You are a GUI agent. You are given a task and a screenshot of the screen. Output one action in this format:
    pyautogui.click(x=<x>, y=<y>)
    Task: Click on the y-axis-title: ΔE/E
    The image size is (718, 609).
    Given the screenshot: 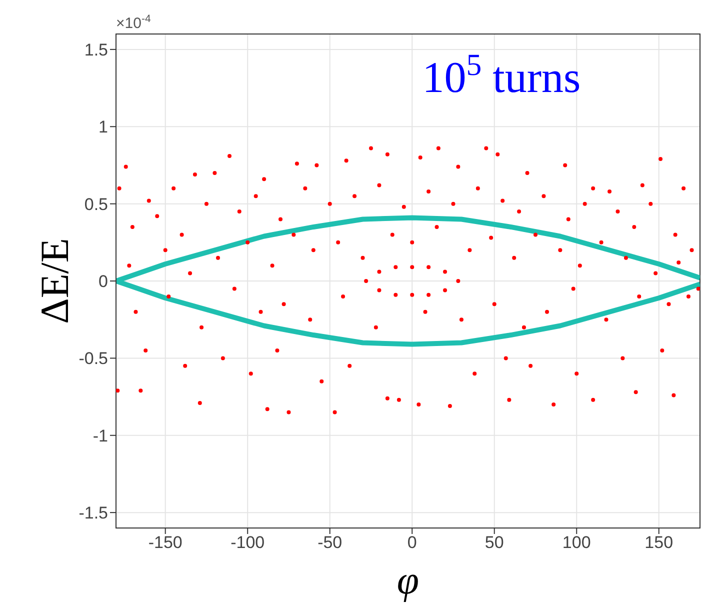 What is the action you would take?
    pyautogui.click(x=55, y=281)
    